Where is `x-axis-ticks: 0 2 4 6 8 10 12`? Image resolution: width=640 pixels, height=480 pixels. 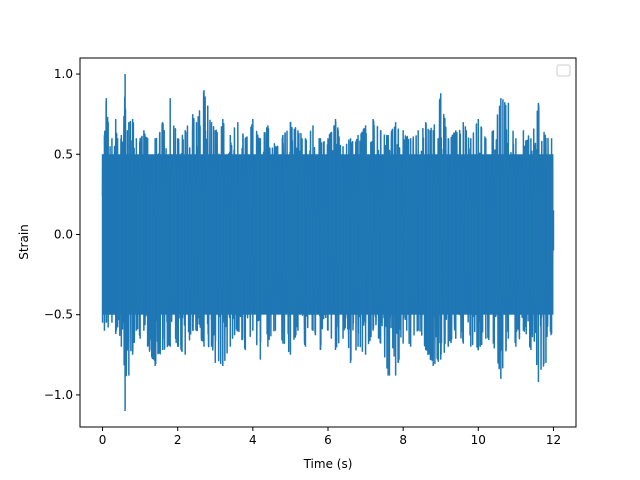 x-axis-ticks: 0 2 4 6 8 10 12 is located at coordinates (330, 437).